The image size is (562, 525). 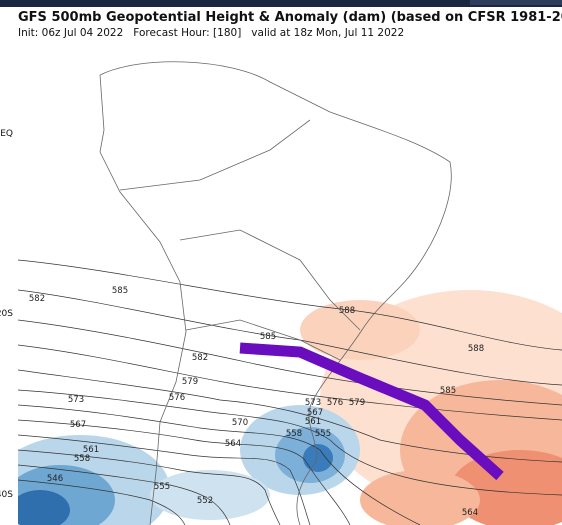 What do you see at coordinates (281, 3) in the screenshot?
I see `top-bar` at bounding box center [281, 3].